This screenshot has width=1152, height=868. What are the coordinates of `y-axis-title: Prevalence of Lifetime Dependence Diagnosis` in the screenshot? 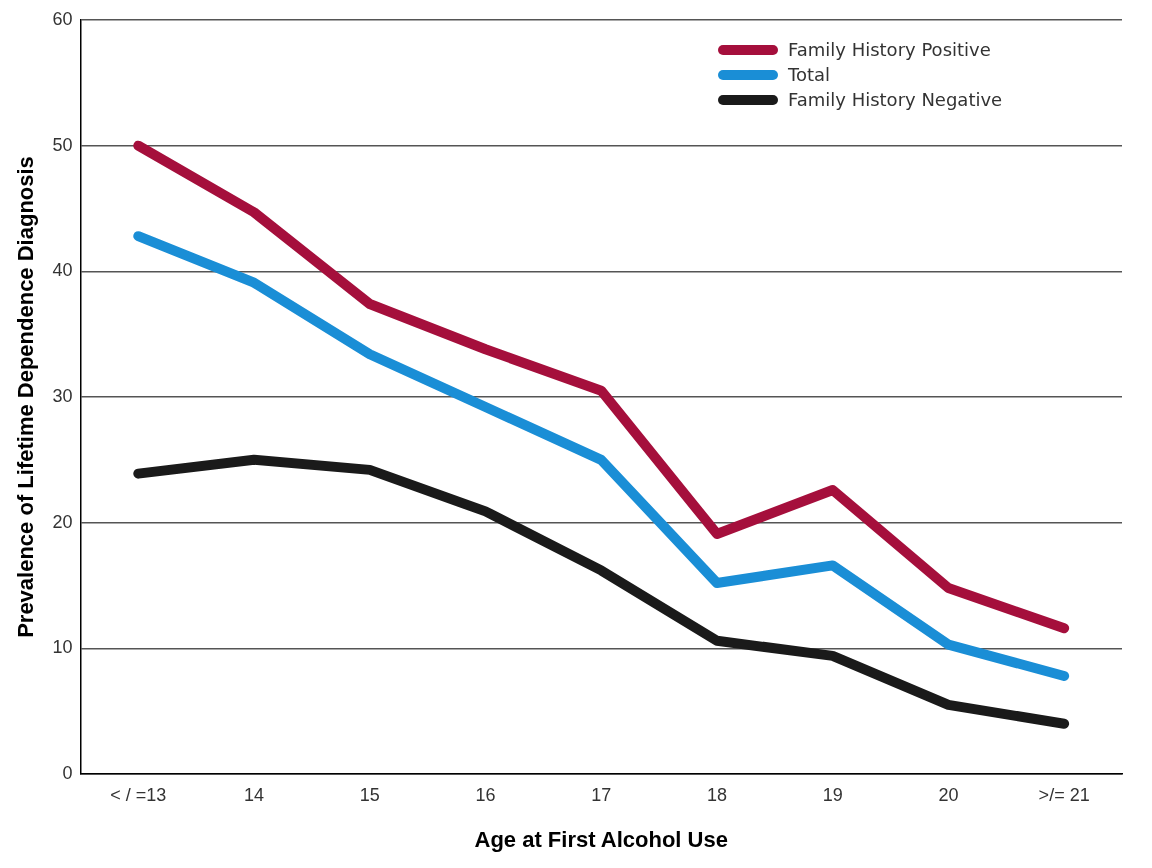 It's located at (26, 397).